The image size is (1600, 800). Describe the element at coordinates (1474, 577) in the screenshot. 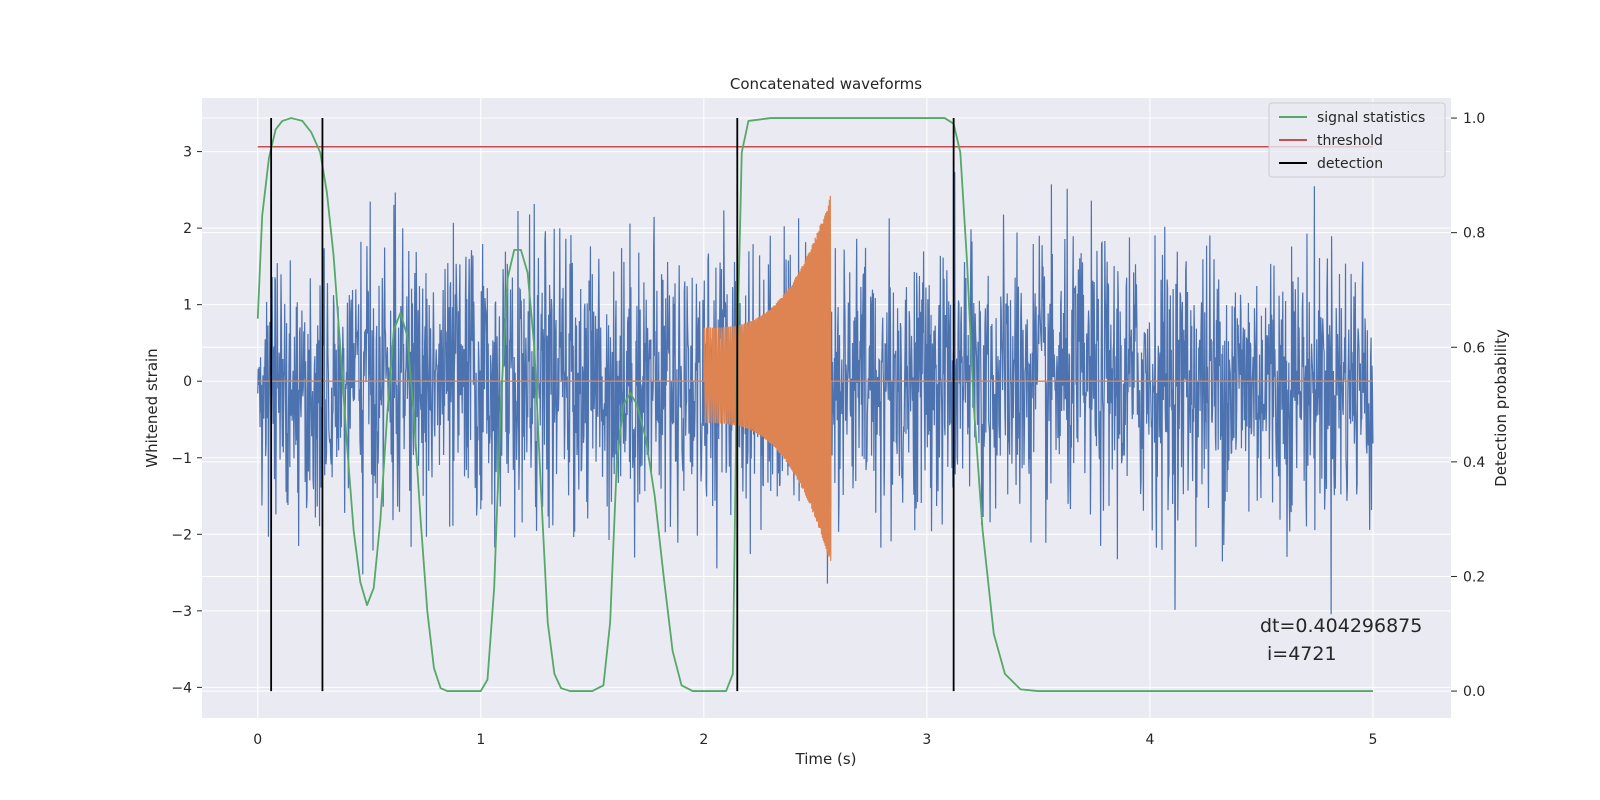

I see `y2-tick-label: 0.2` at that location.